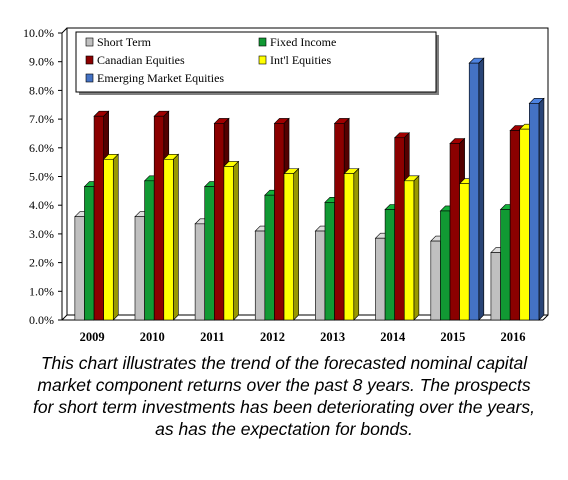 The image size is (568, 480). Describe the element at coordinates (41, 62) in the screenshot. I see `y-tick-label: 9.0%` at that location.